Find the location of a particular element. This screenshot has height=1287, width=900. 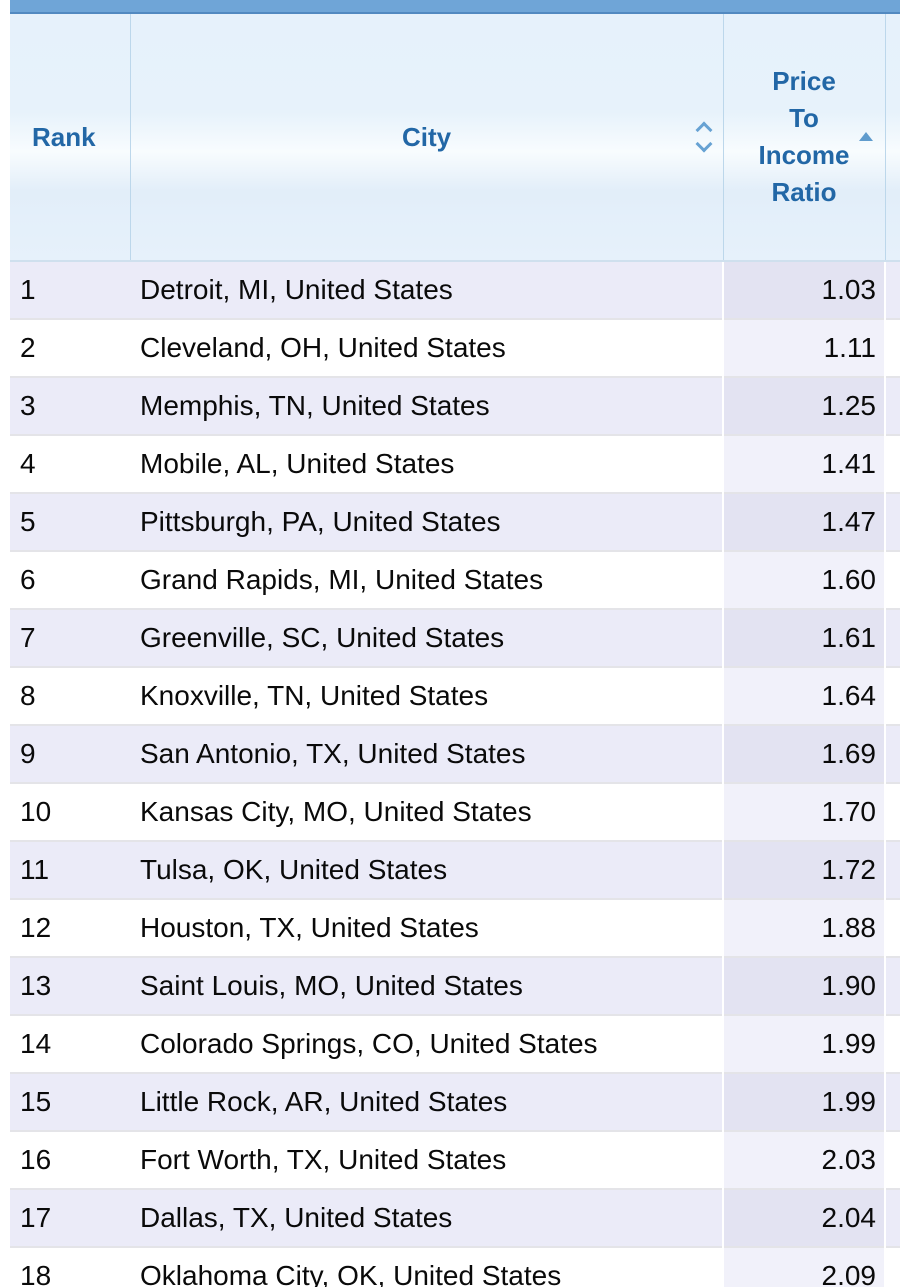

table-row: 15 Little Rock, AR, United States 1.99 is located at coordinates (455, 1102).